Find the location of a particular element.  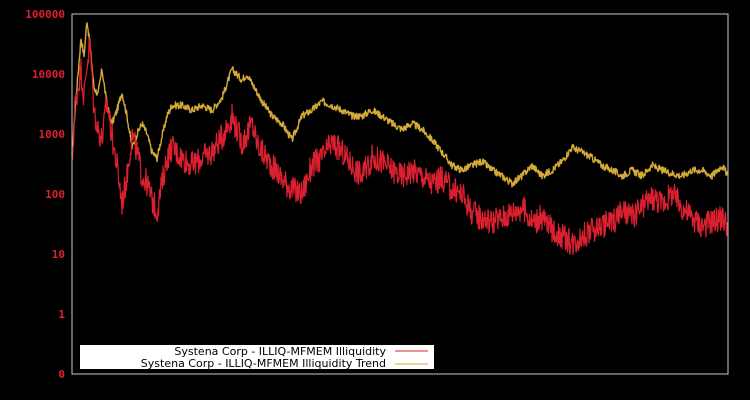

y-tick-label: 1000 is located at coordinates (52, 134).